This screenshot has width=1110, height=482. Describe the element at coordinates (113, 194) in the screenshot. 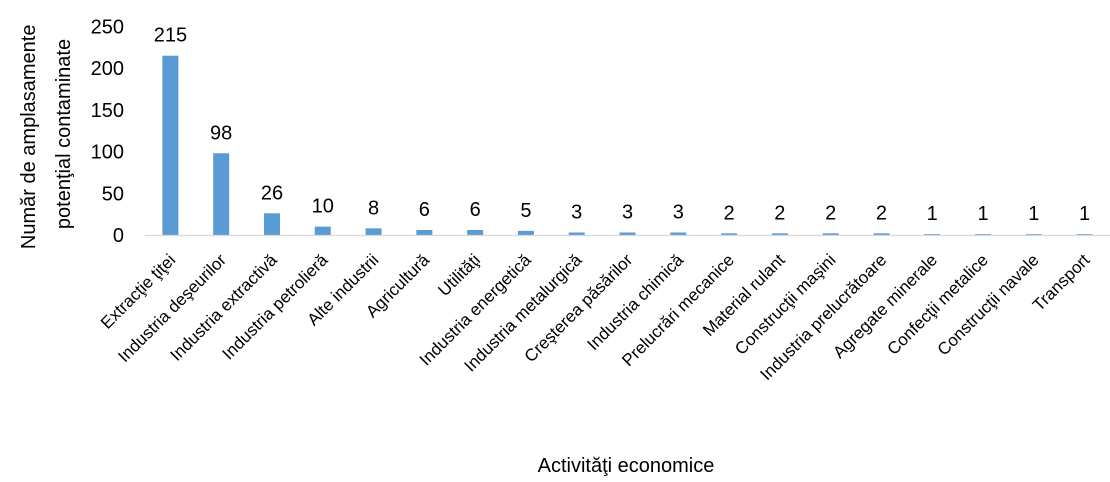

I see `y-tick-label: 50` at that location.